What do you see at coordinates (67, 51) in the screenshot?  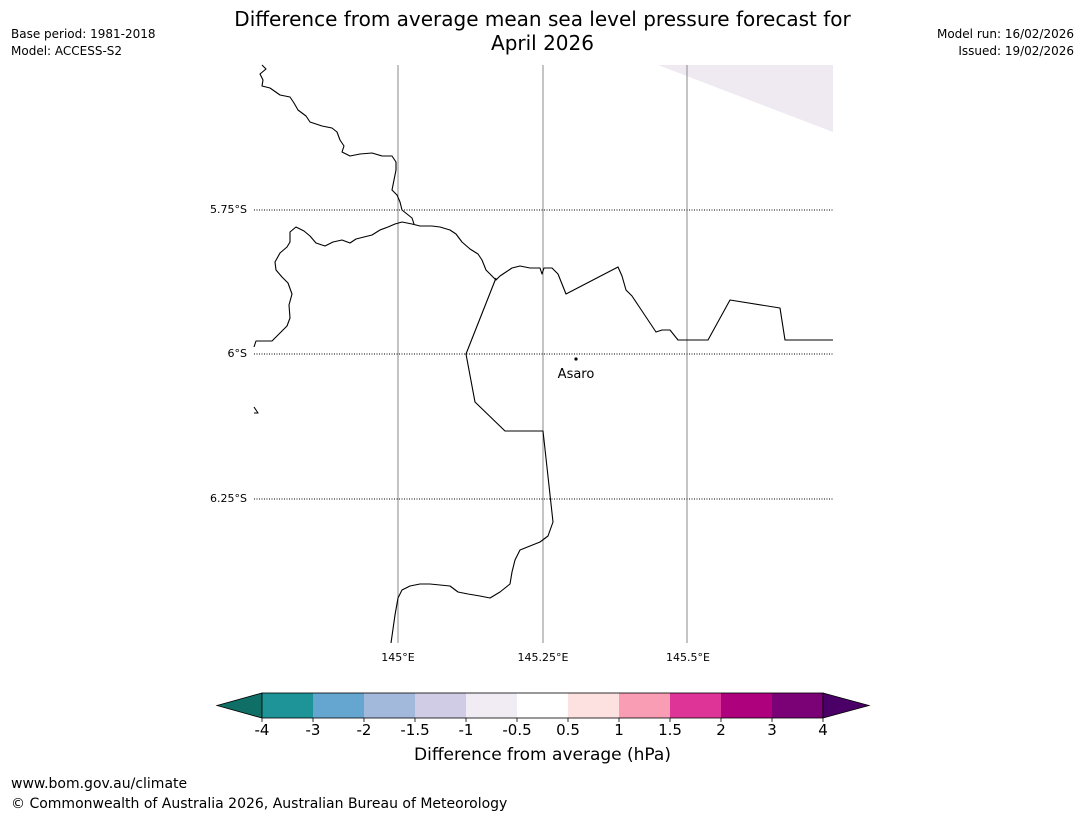 I see `model-text: Model: ACCESS-S2` at bounding box center [67, 51].